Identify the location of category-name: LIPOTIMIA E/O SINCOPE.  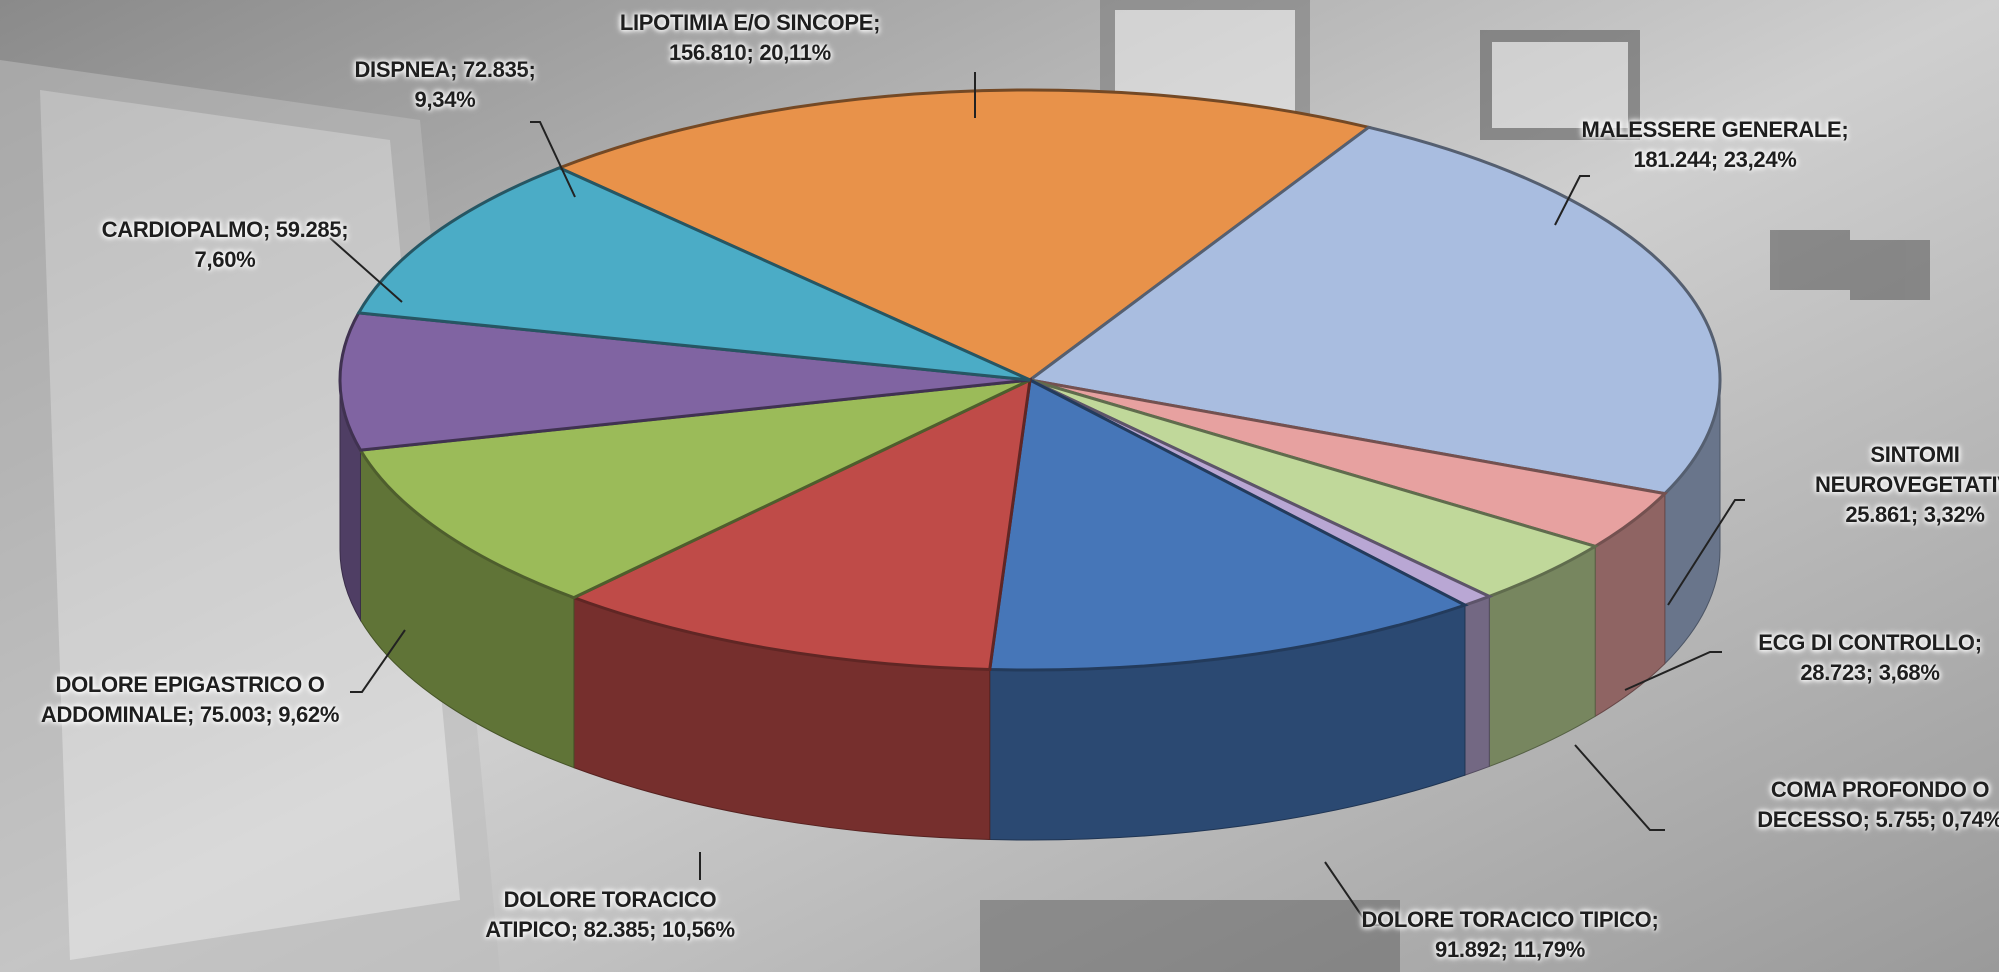
(746, 22).